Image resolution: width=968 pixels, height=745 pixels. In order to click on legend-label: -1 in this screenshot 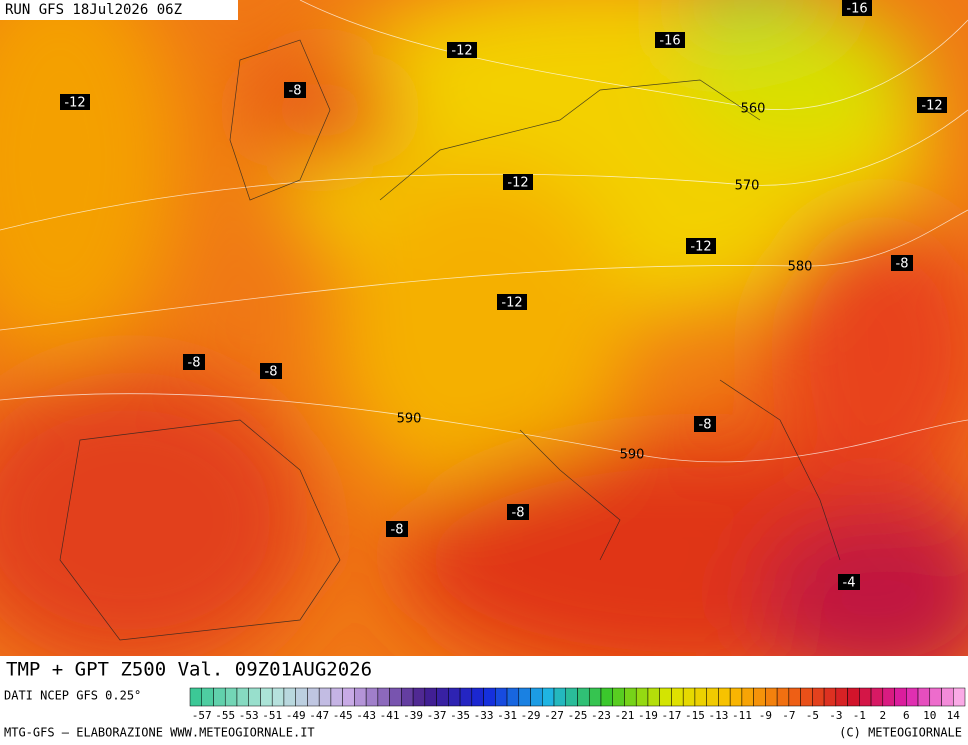, I will do `click(859, 715)`.